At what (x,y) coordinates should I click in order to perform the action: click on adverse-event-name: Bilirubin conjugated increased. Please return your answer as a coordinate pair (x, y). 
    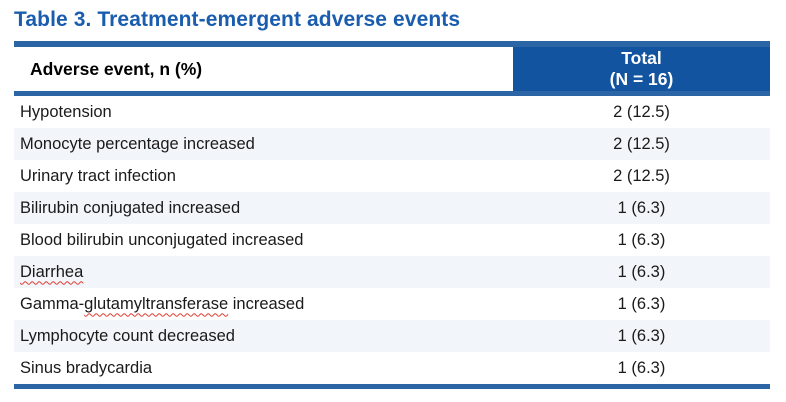
    Looking at the image, I should click on (130, 207).